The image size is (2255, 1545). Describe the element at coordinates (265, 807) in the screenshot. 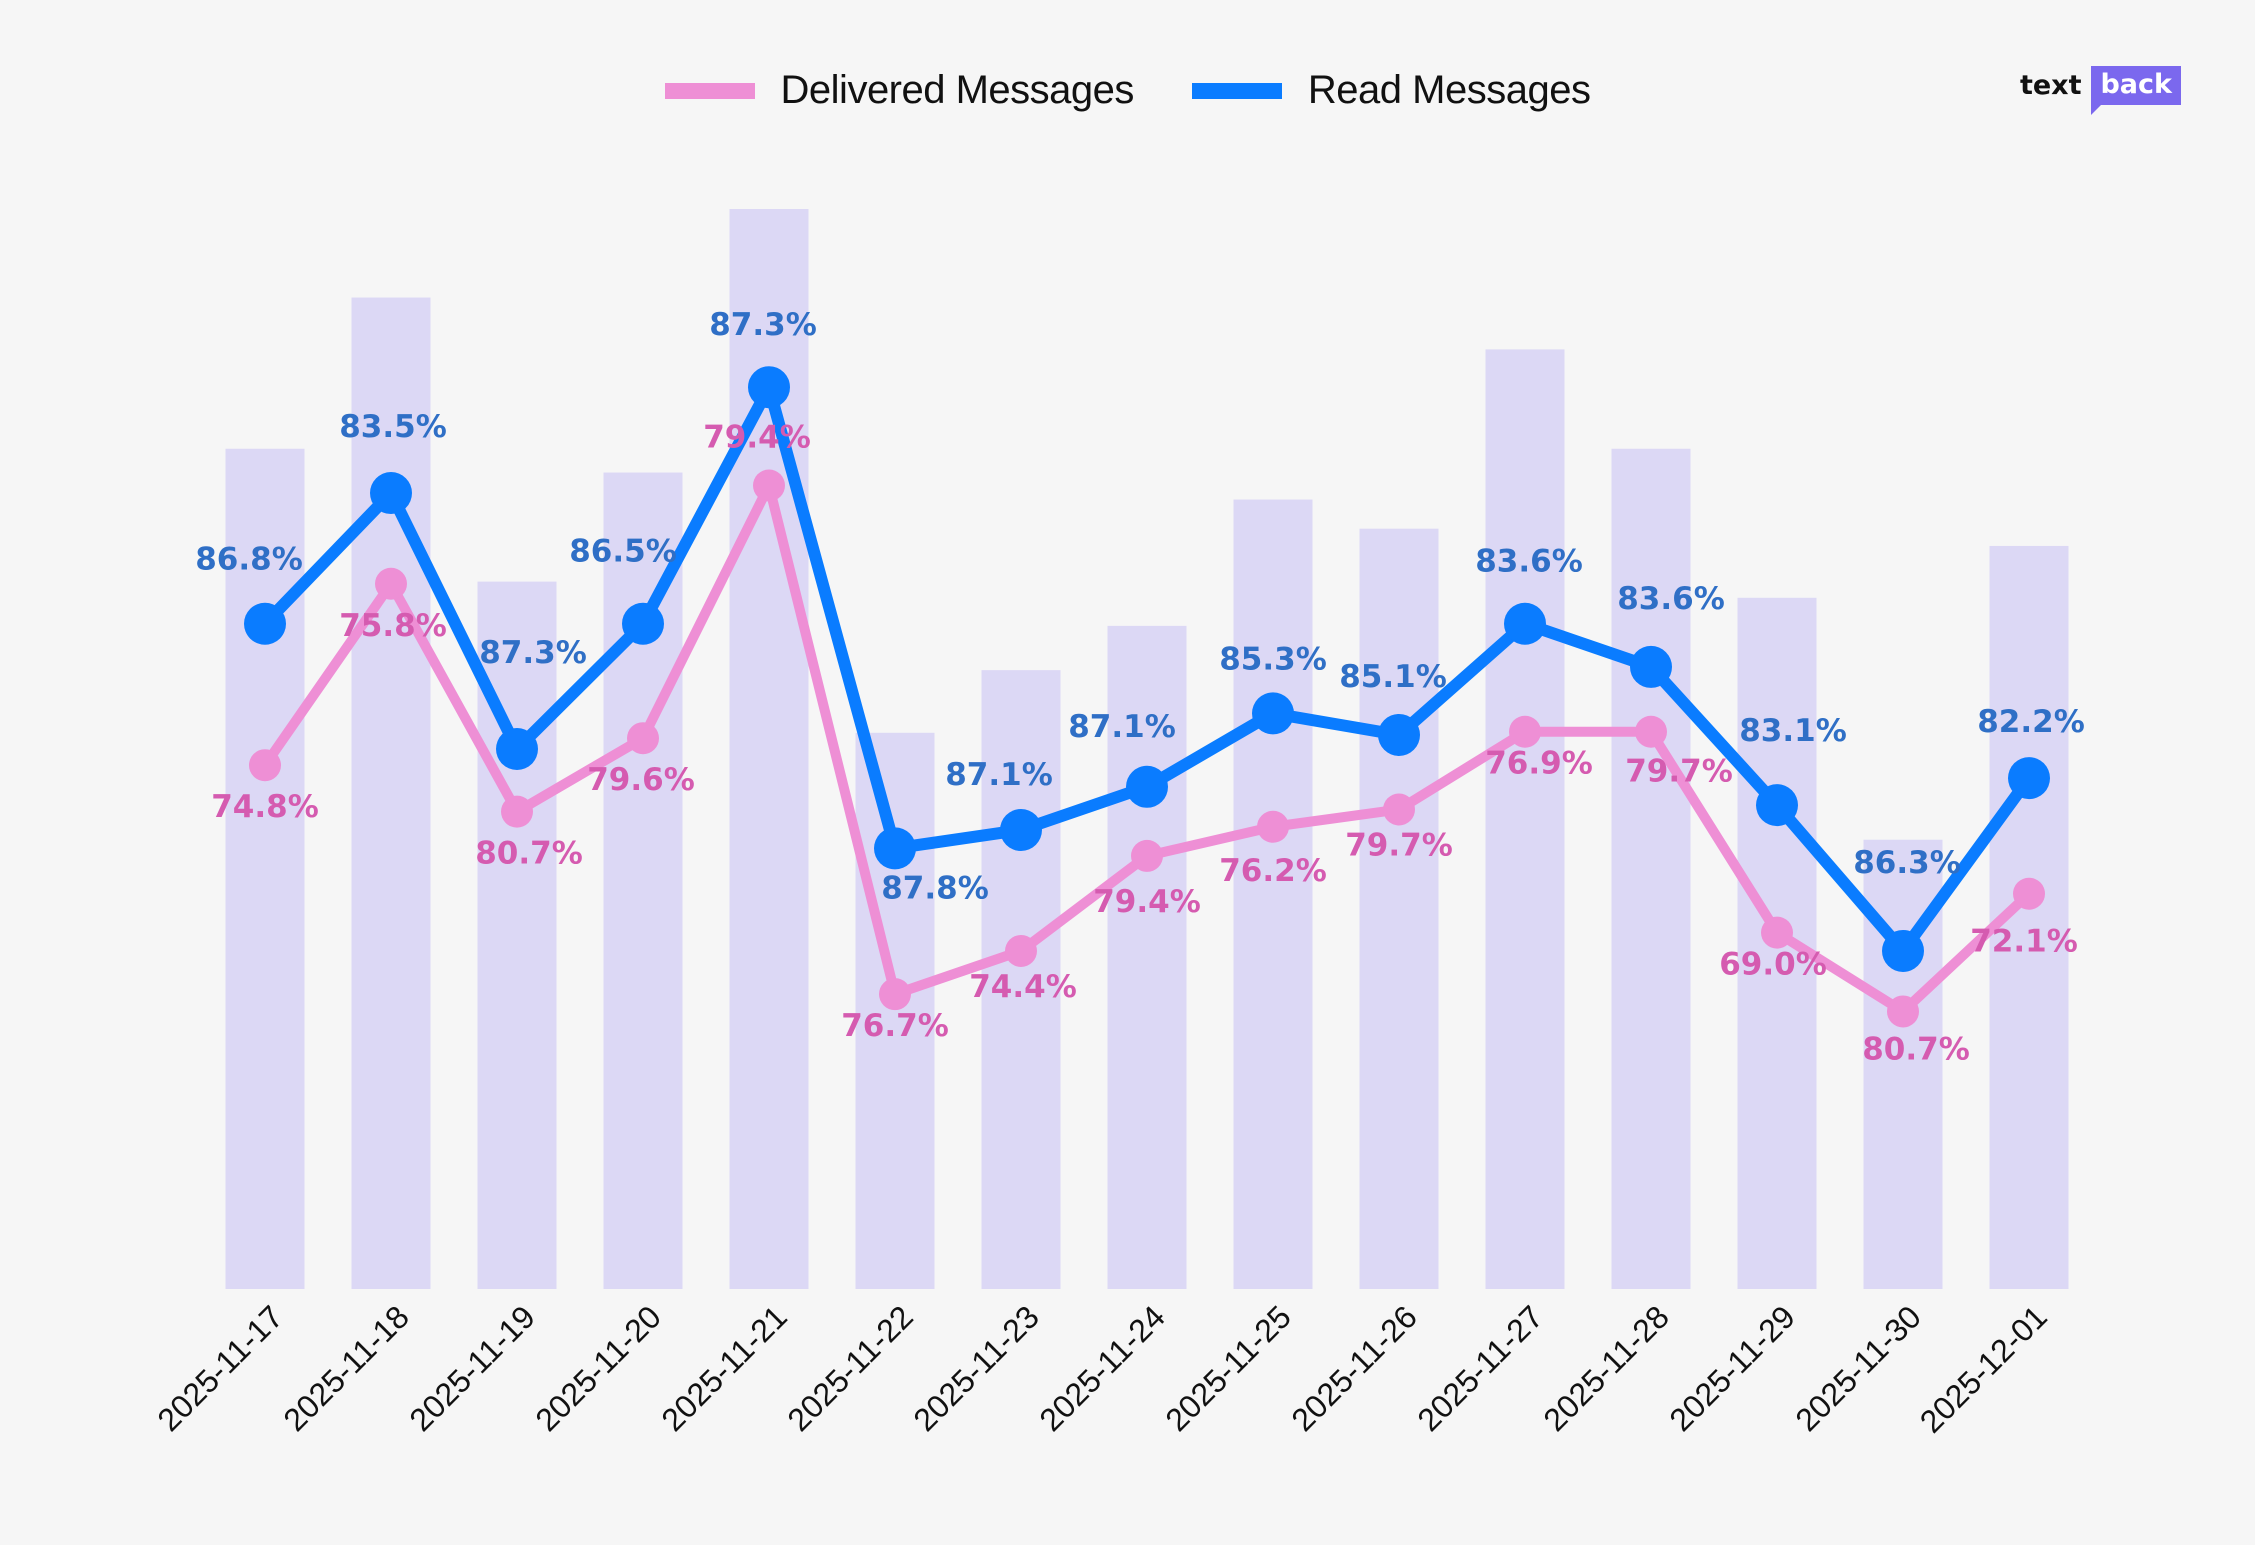

I see `data-label-delivered-2025-11-17: 74.8%` at that location.